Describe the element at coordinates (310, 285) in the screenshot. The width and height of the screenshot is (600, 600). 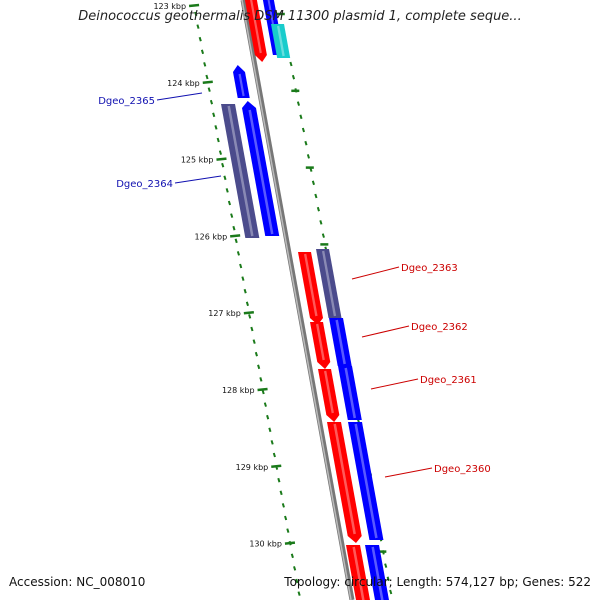
I see `gene-dgeo-2363-cds-shine` at that location.